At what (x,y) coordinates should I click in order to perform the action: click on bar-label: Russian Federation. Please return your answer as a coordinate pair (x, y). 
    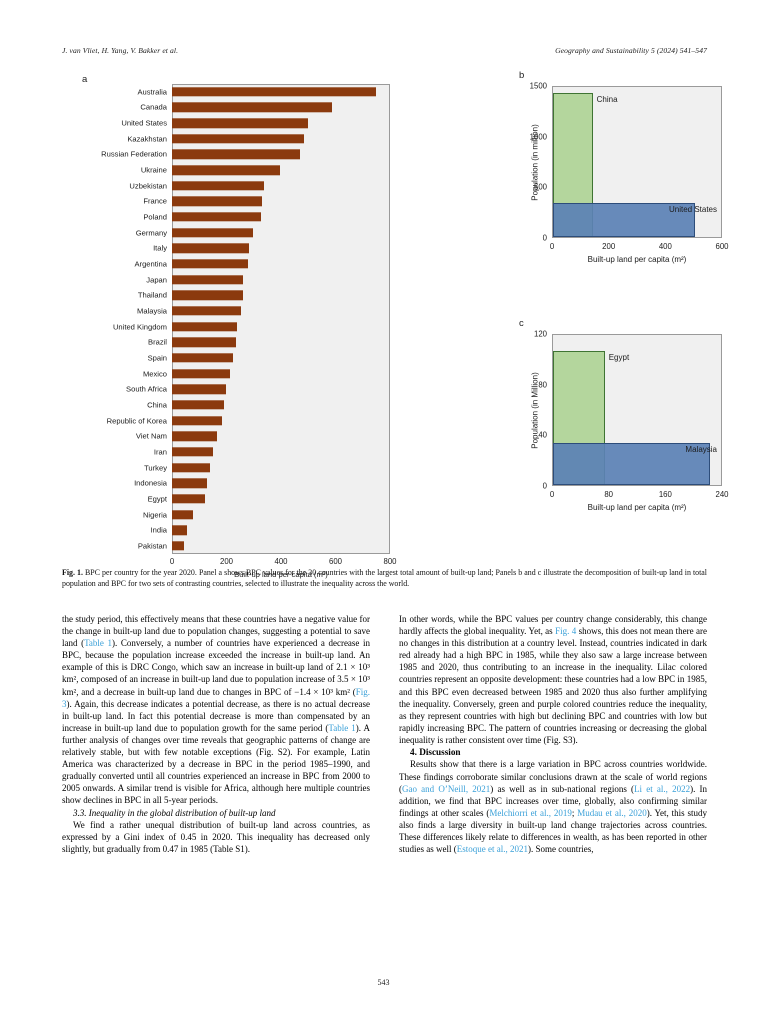
    Looking at the image, I should click on (134, 154).